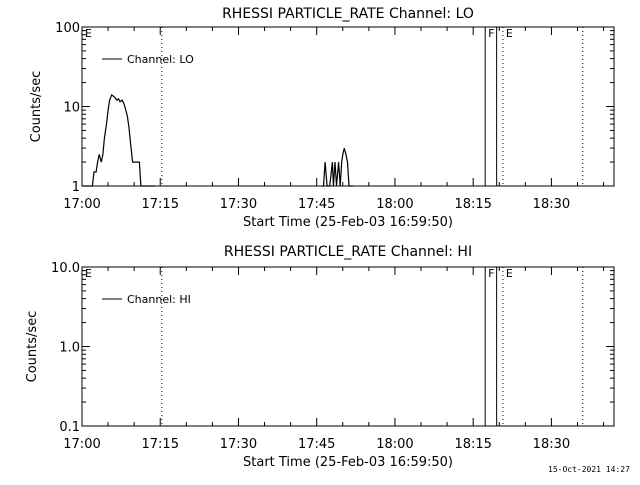  I want to click on chart2-legend: Channel: HI, so click(146, 299).